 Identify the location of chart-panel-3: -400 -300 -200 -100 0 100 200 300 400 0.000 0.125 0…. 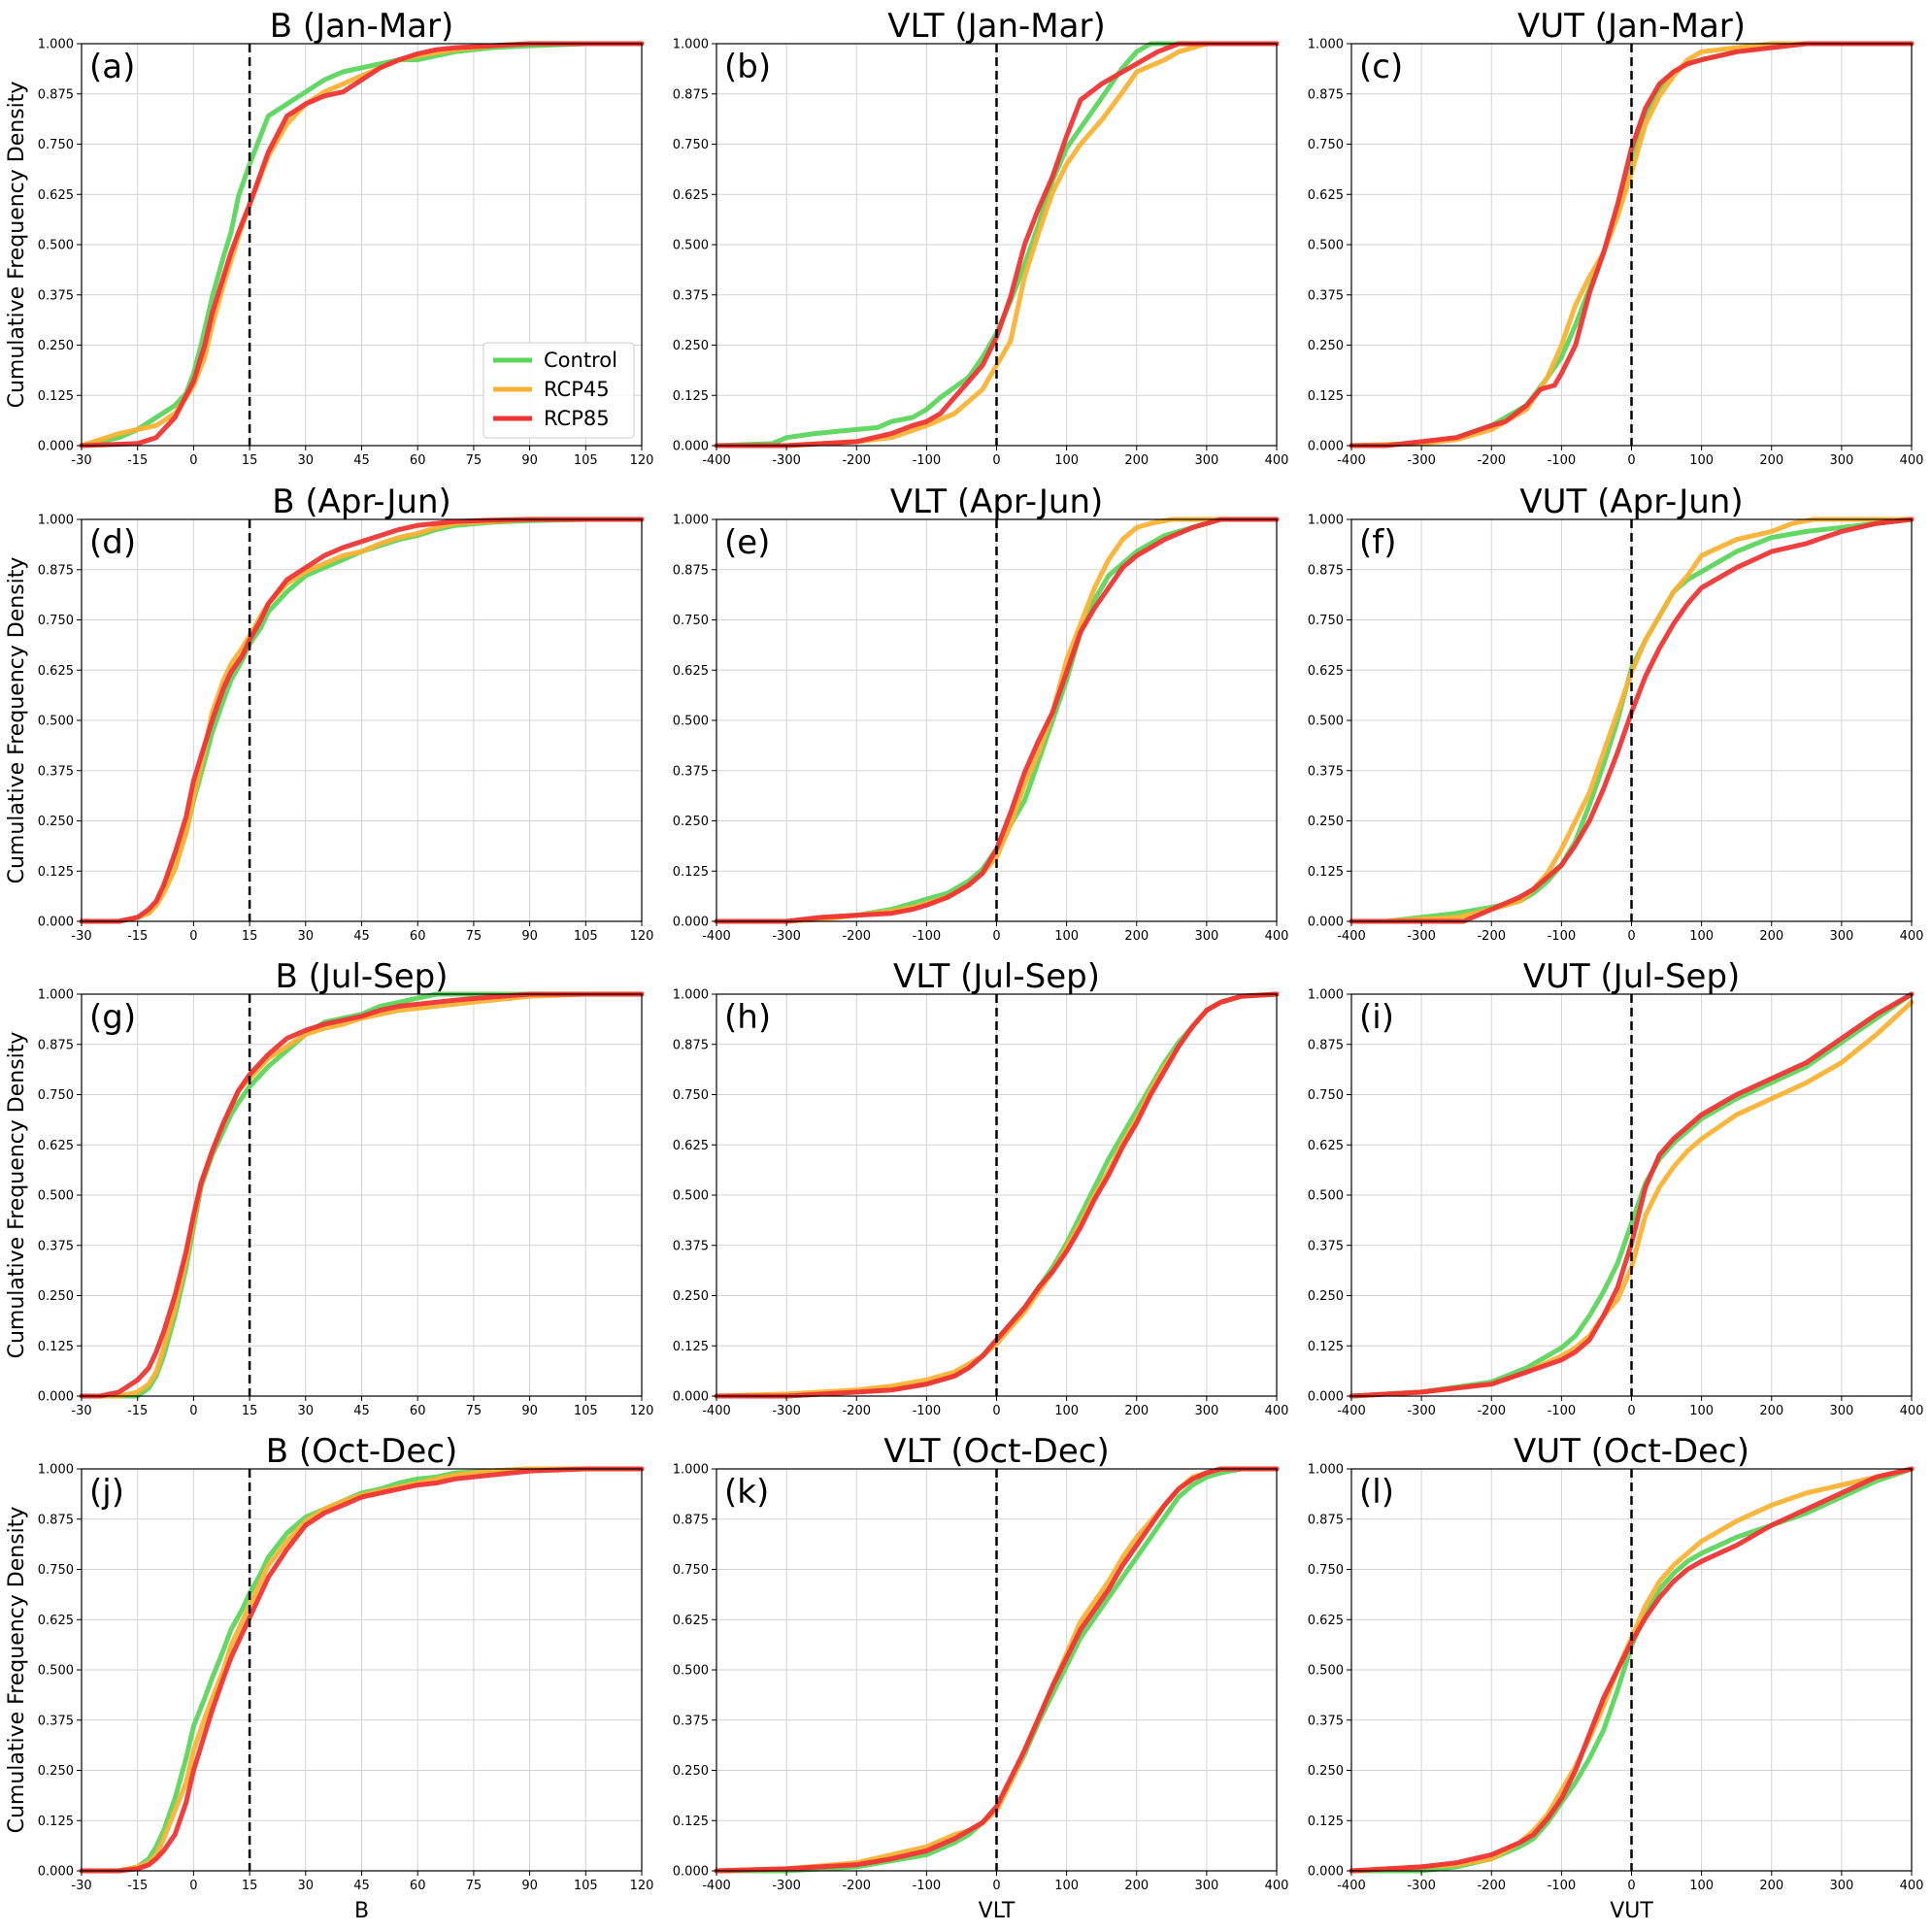
(1616, 238).